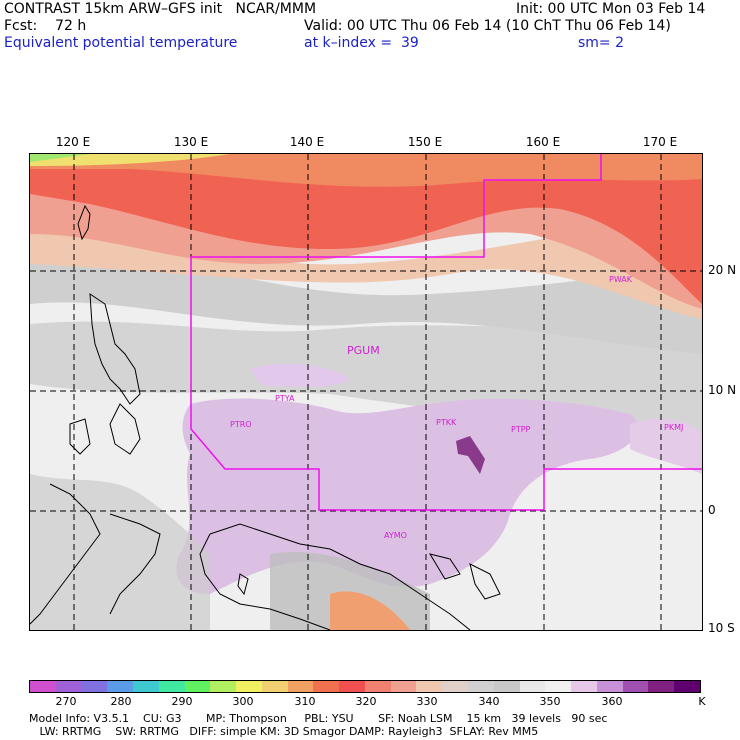 The width and height of the screenshot is (740, 740). What do you see at coordinates (120, 552) in the screenshot?
I see `field-gray-west` at bounding box center [120, 552].